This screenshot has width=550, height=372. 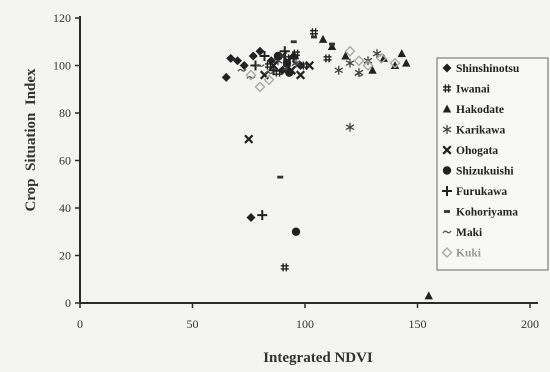 I want to click on series-kuki, so click(x=323, y=69).